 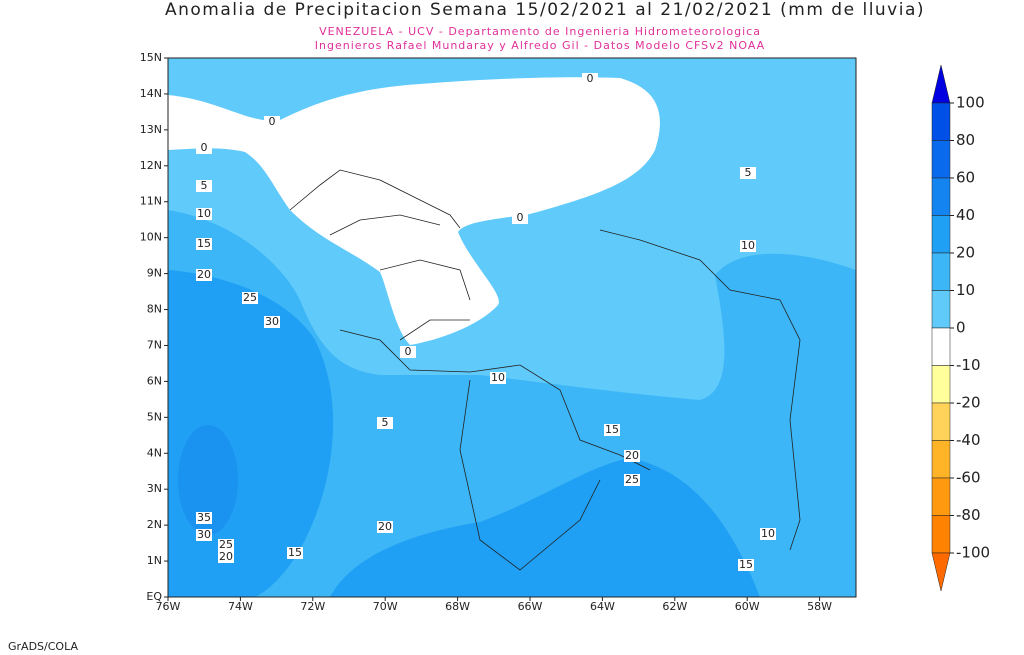 I want to click on lat-label: 5N, so click(x=154, y=416).